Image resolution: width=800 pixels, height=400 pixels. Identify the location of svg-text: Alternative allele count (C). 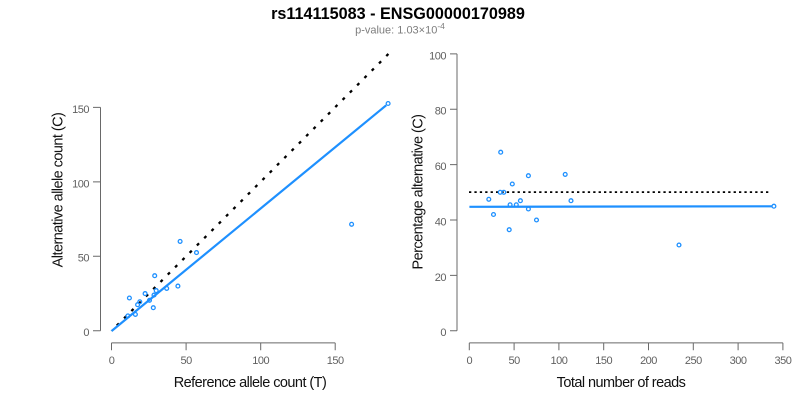
(59, 190).